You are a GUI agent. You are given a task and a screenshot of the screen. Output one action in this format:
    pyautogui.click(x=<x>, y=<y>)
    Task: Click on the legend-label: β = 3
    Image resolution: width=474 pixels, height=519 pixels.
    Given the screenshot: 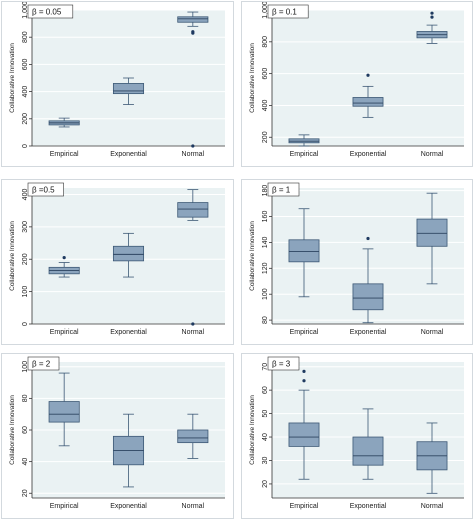 What is the action you would take?
    pyautogui.click(x=281, y=364)
    